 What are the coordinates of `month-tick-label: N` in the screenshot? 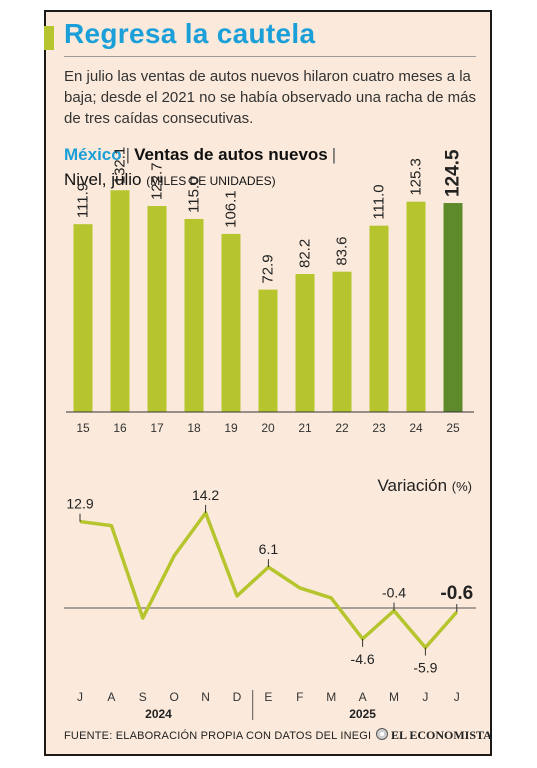 It's located at (205, 697).